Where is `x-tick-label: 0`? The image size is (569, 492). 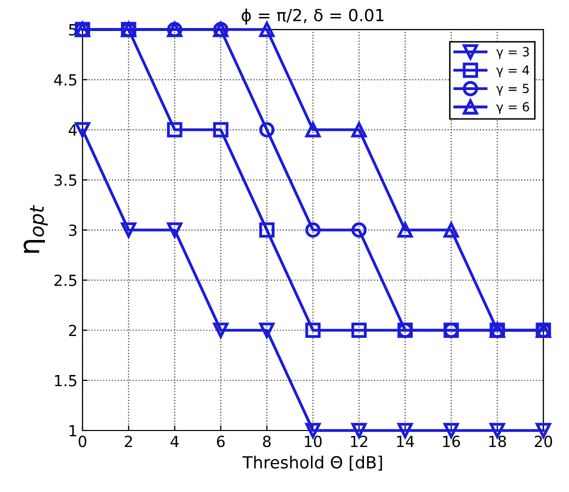 x-tick-label: 0 is located at coordinates (82, 442).